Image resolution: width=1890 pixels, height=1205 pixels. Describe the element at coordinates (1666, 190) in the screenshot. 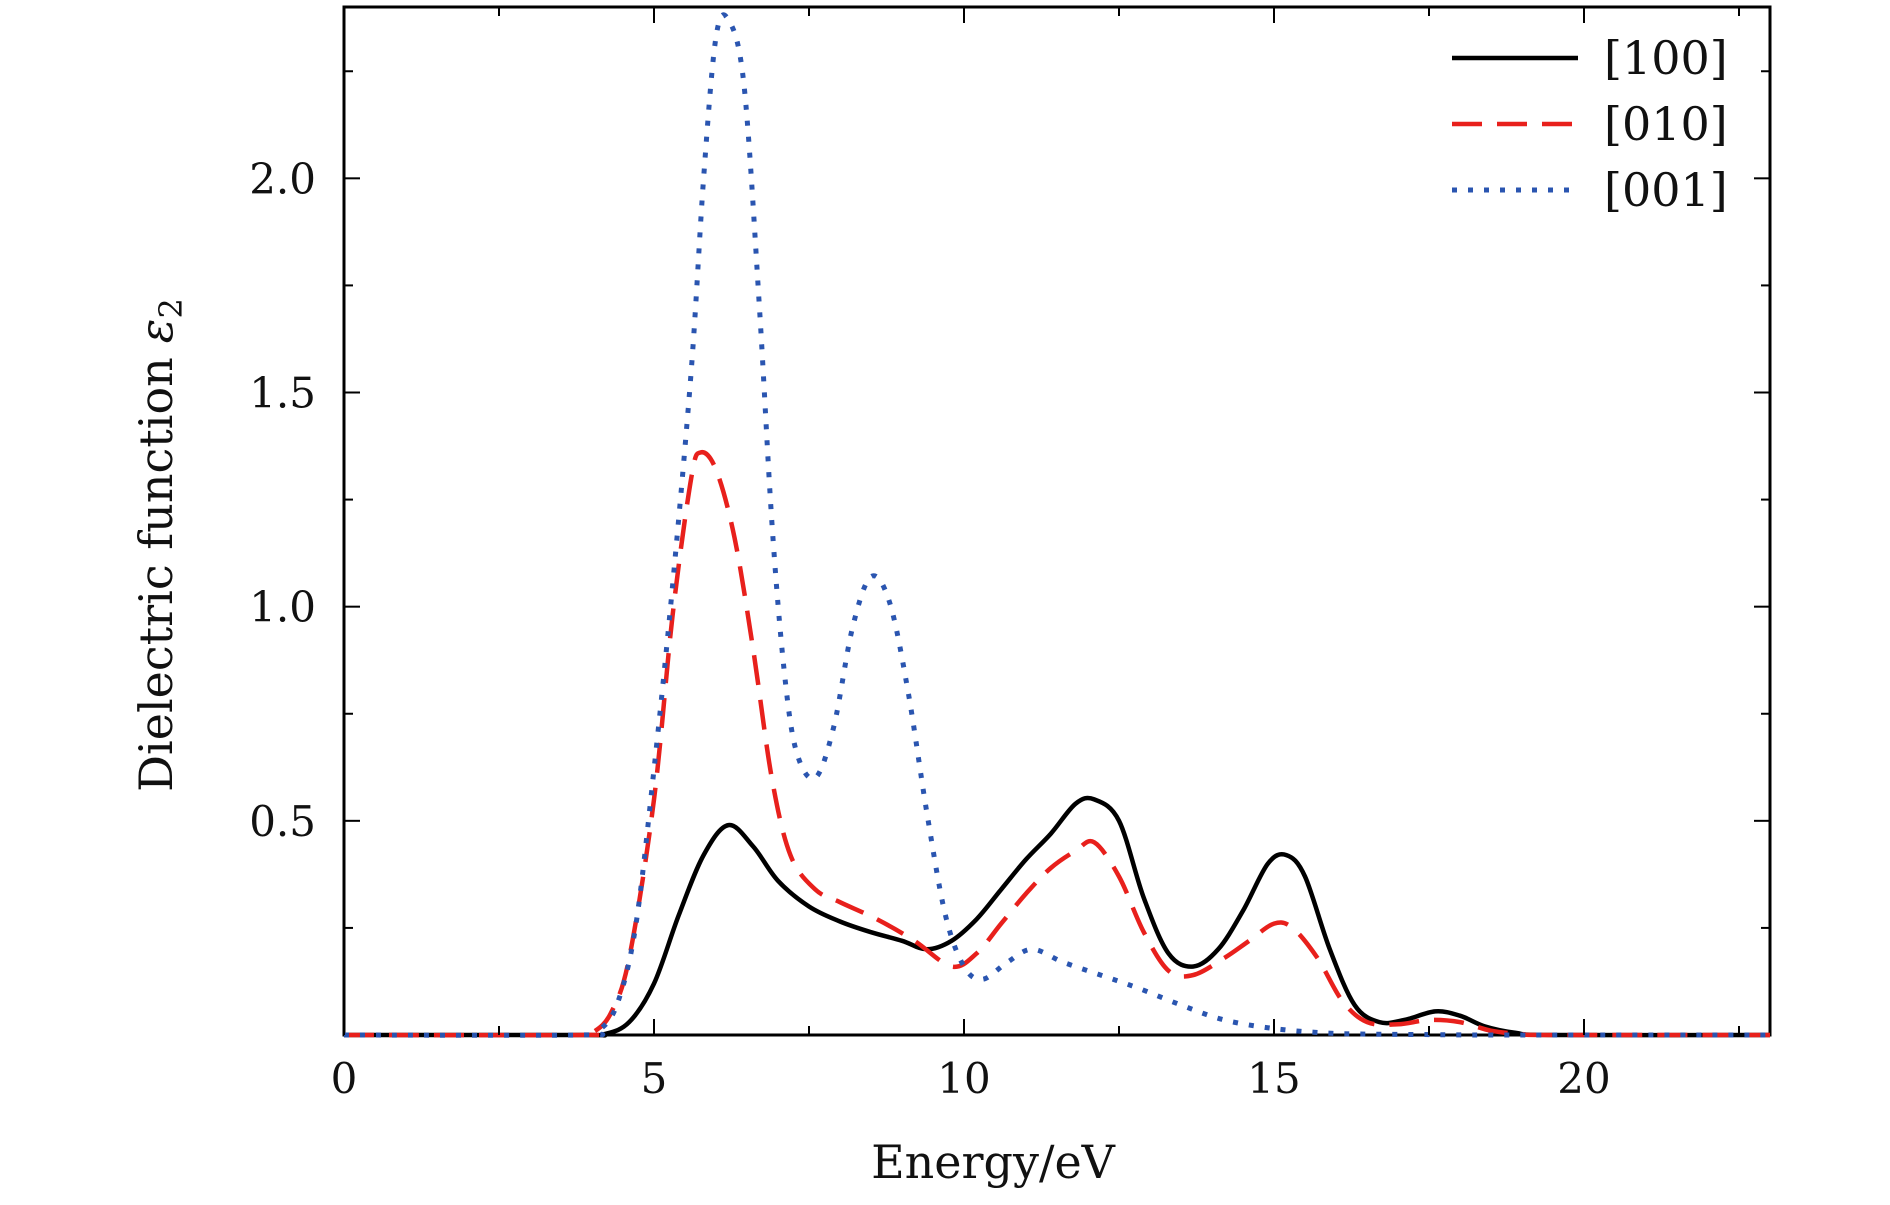

I see `legend-label-2: [001]` at that location.